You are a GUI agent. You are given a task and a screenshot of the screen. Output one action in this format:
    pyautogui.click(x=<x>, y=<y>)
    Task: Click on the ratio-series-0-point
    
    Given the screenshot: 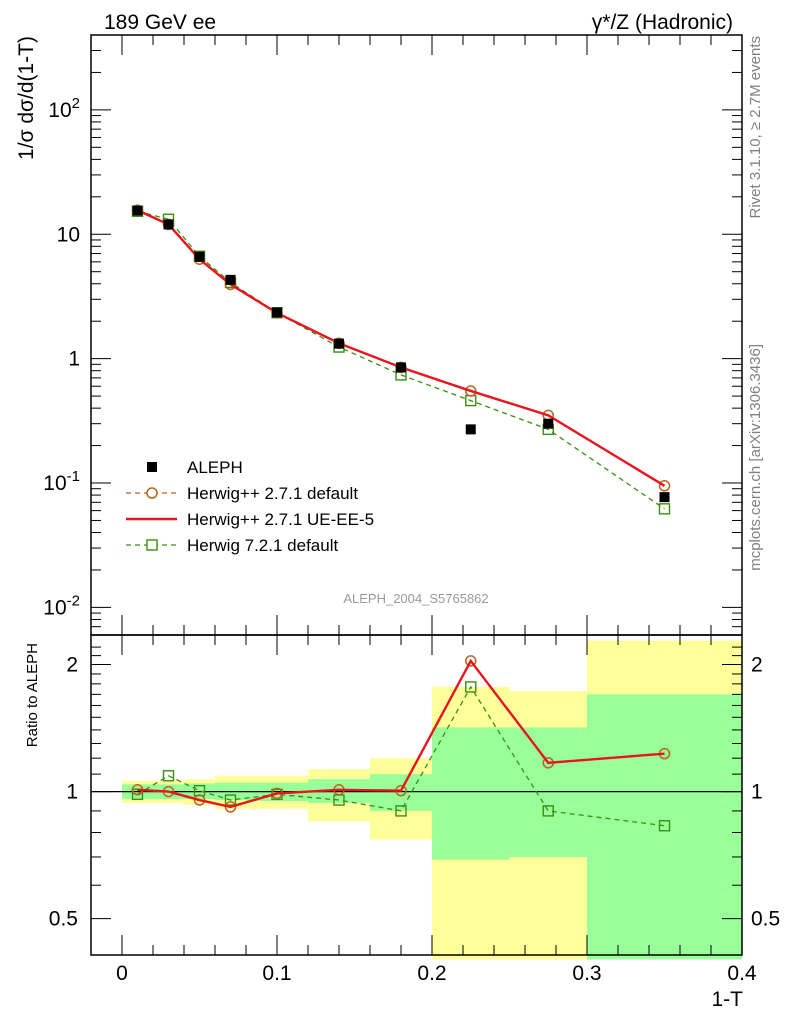 What is the action you would take?
    pyautogui.click(x=471, y=661)
    